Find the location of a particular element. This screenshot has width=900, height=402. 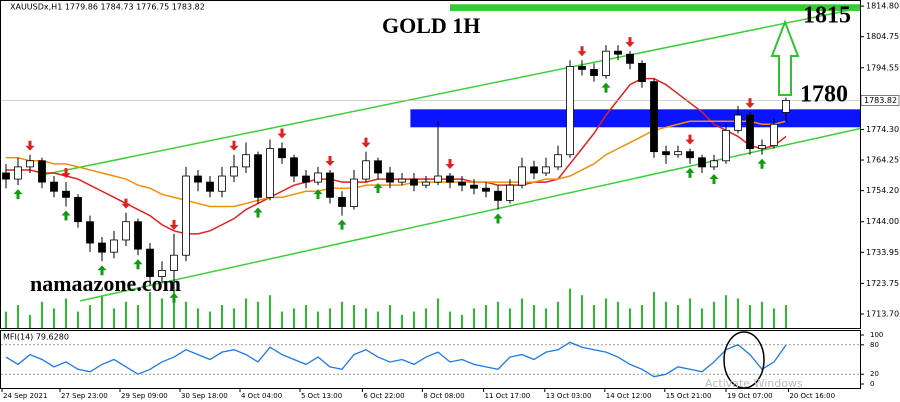

x-tick-label: 6 Oct 22:00 is located at coordinates (383, 396).